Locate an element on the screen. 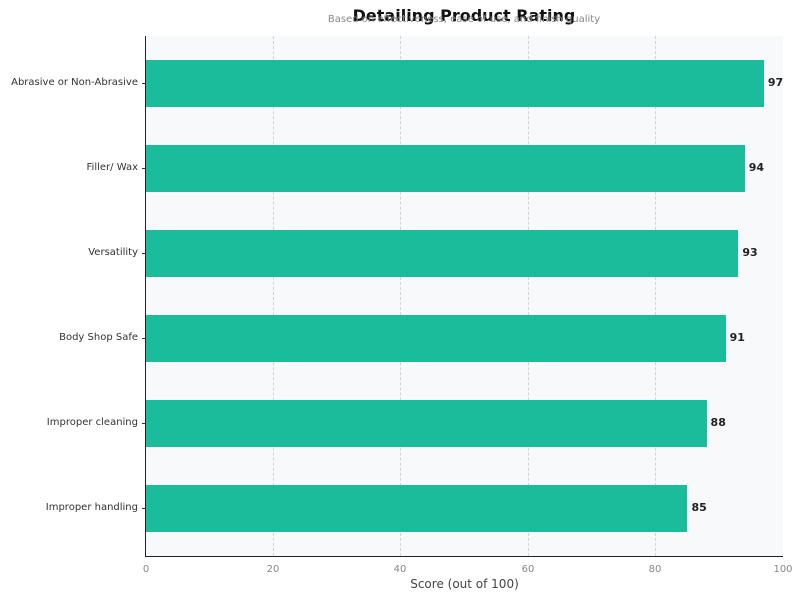 The width and height of the screenshot is (800, 600). x-axis-line is located at coordinates (464, 556).